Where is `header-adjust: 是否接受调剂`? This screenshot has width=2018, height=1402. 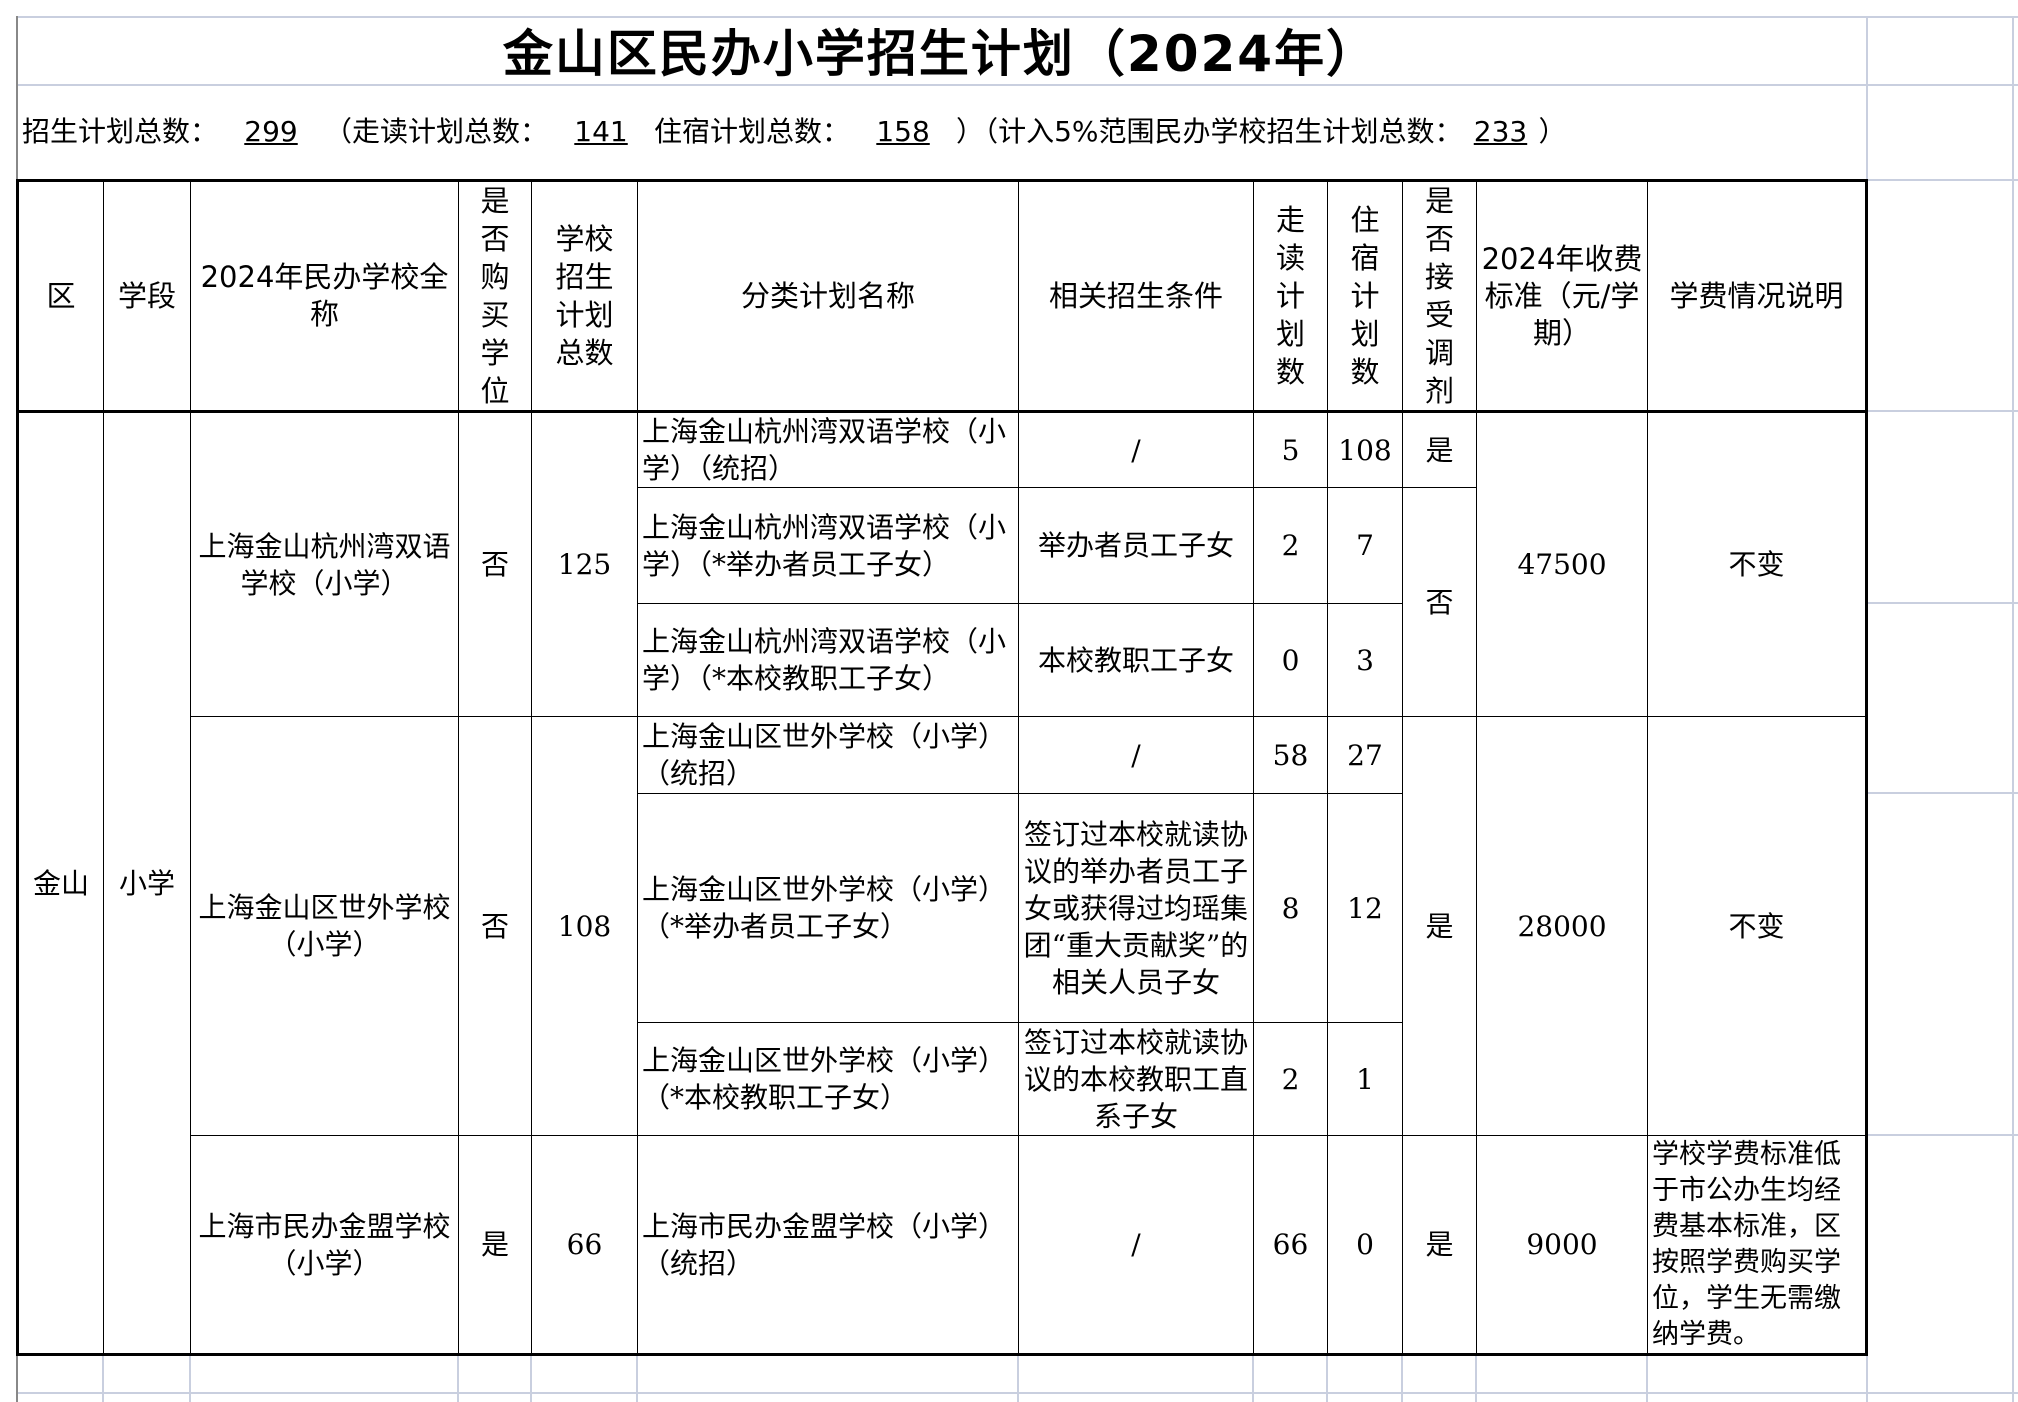 header-adjust: 是否接受调剂 is located at coordinates (1439, 296).